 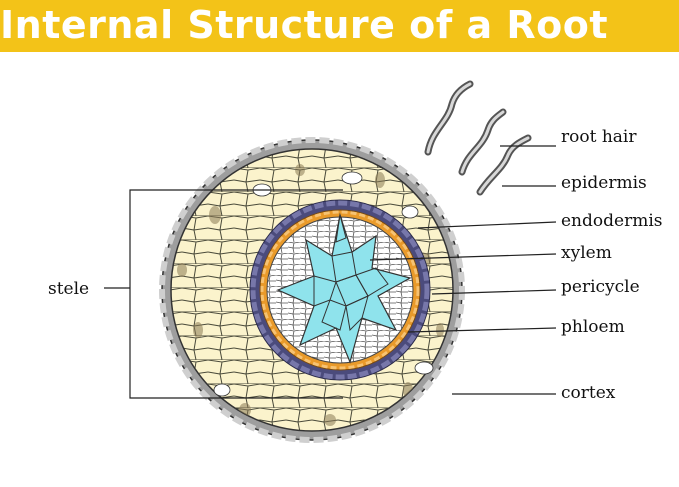 I want to click on leader-xylem, so click(x=463, y=257).